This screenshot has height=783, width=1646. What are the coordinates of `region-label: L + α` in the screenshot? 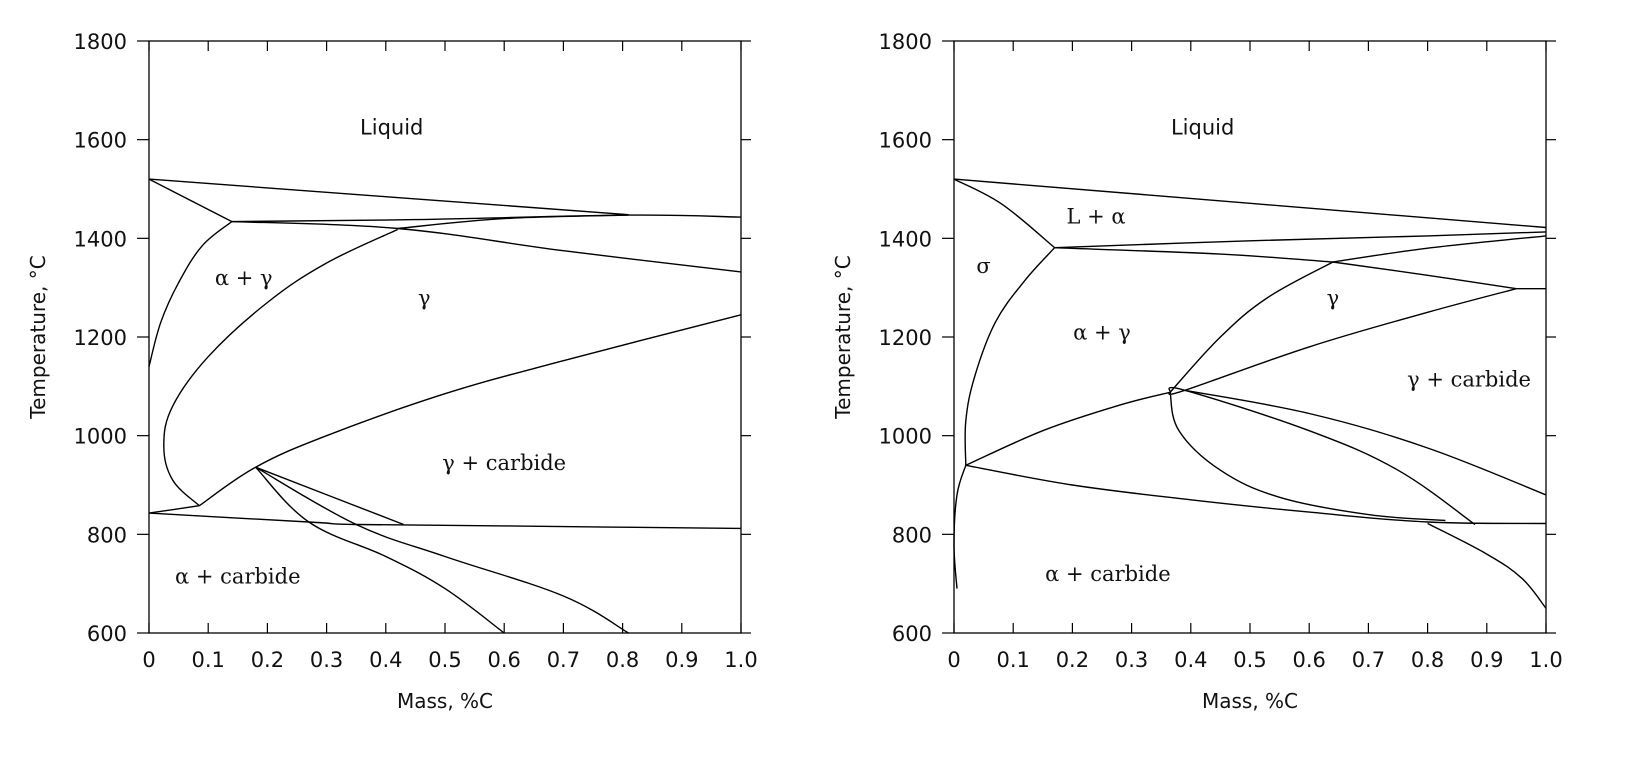 It's located at (1096, 217).